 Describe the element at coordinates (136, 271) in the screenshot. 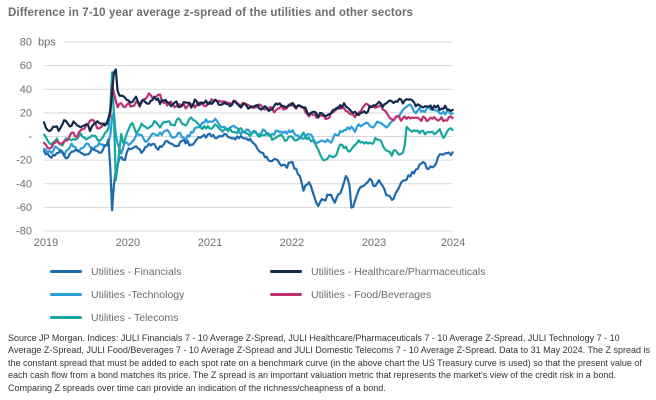

I see `legend-label: Utilities - Financials` at that location.